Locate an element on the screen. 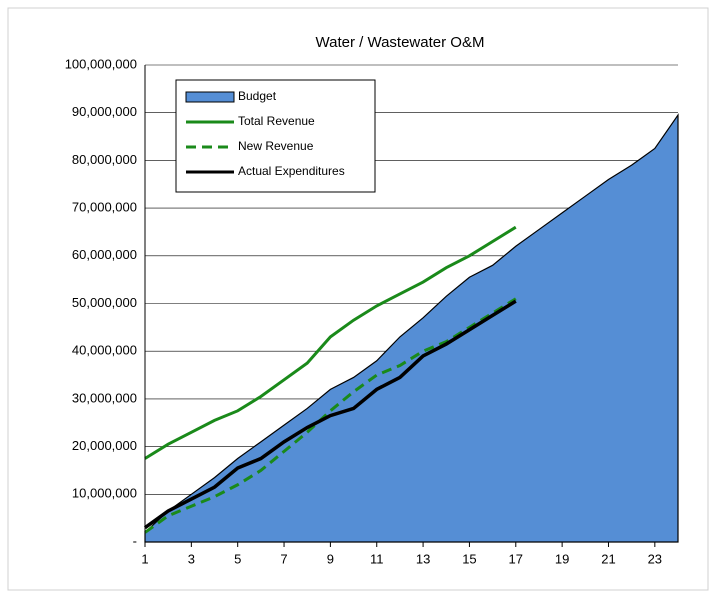 The image size is (718, 599). y-tick-label: 100,000,000 is located at coordinates (101, 63).